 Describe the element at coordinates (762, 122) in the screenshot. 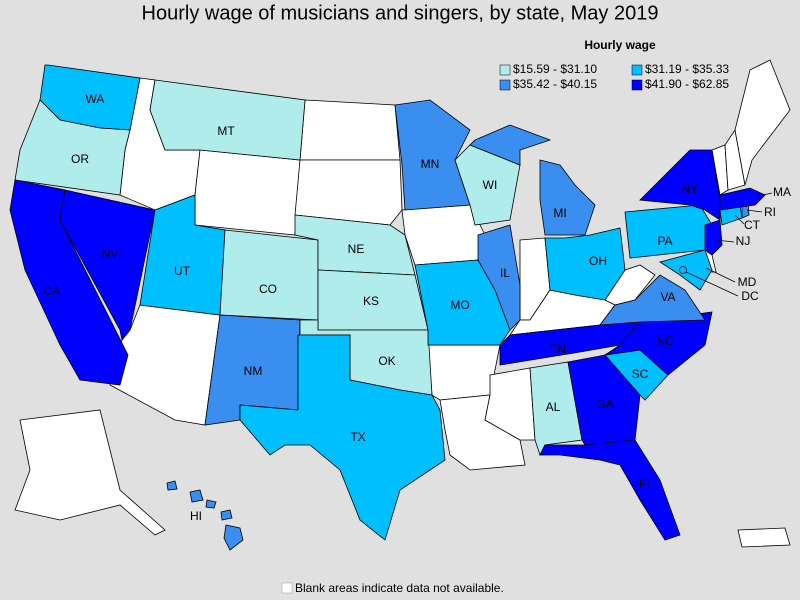

I see `state-me` at that location.